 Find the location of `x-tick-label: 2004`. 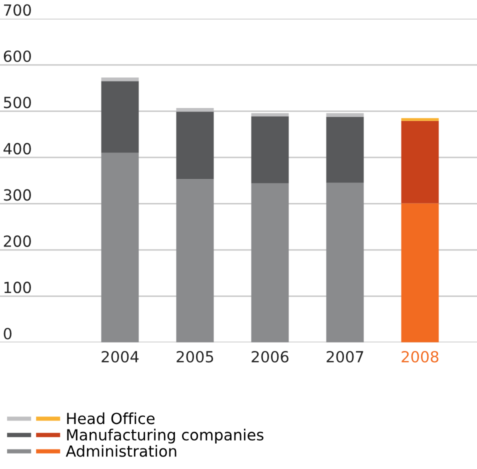

x-tick-label: 2004 is located at coordinates (120, 356).